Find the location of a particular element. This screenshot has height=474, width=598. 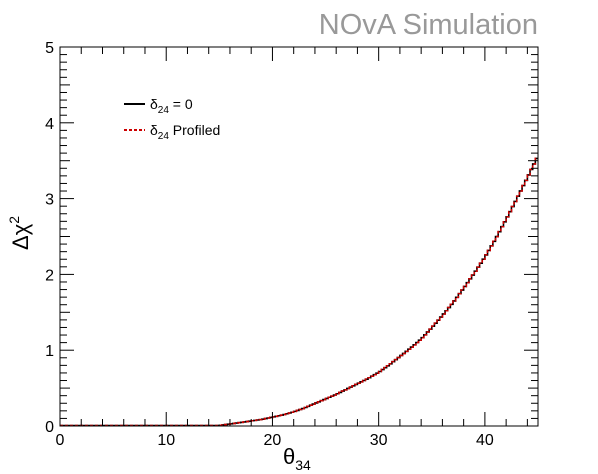

y-tick-label: 0 is located at coordinates (49, 427).